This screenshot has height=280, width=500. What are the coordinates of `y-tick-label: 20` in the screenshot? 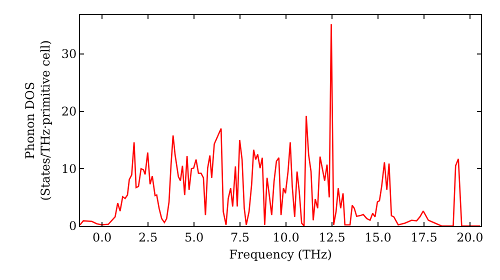 It's located at (69, 111).